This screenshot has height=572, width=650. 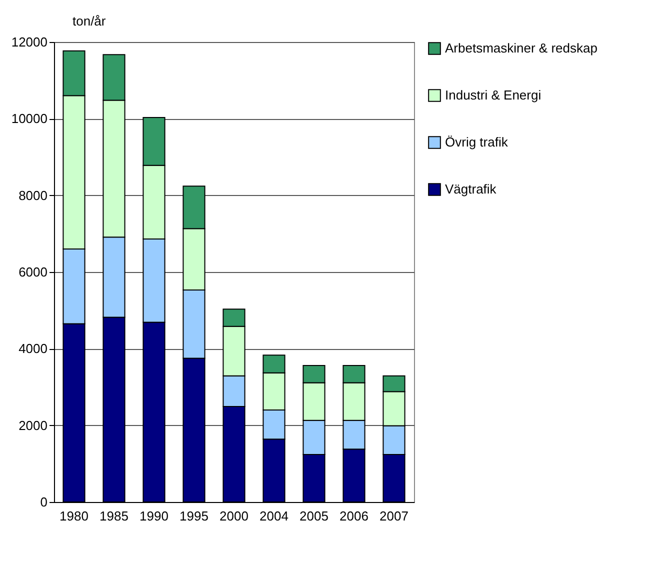 I want to click on x-tick-label: 1980, so click(x=74, y=516).